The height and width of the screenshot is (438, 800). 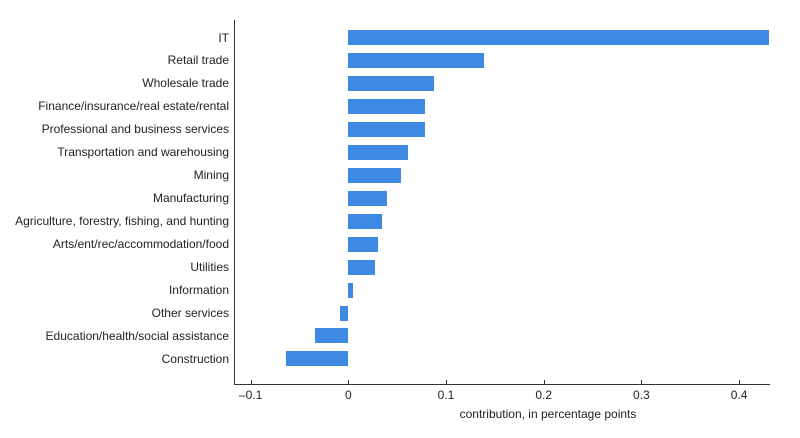 I want to click on category-label: Utilities, so click(x=209, y=267).